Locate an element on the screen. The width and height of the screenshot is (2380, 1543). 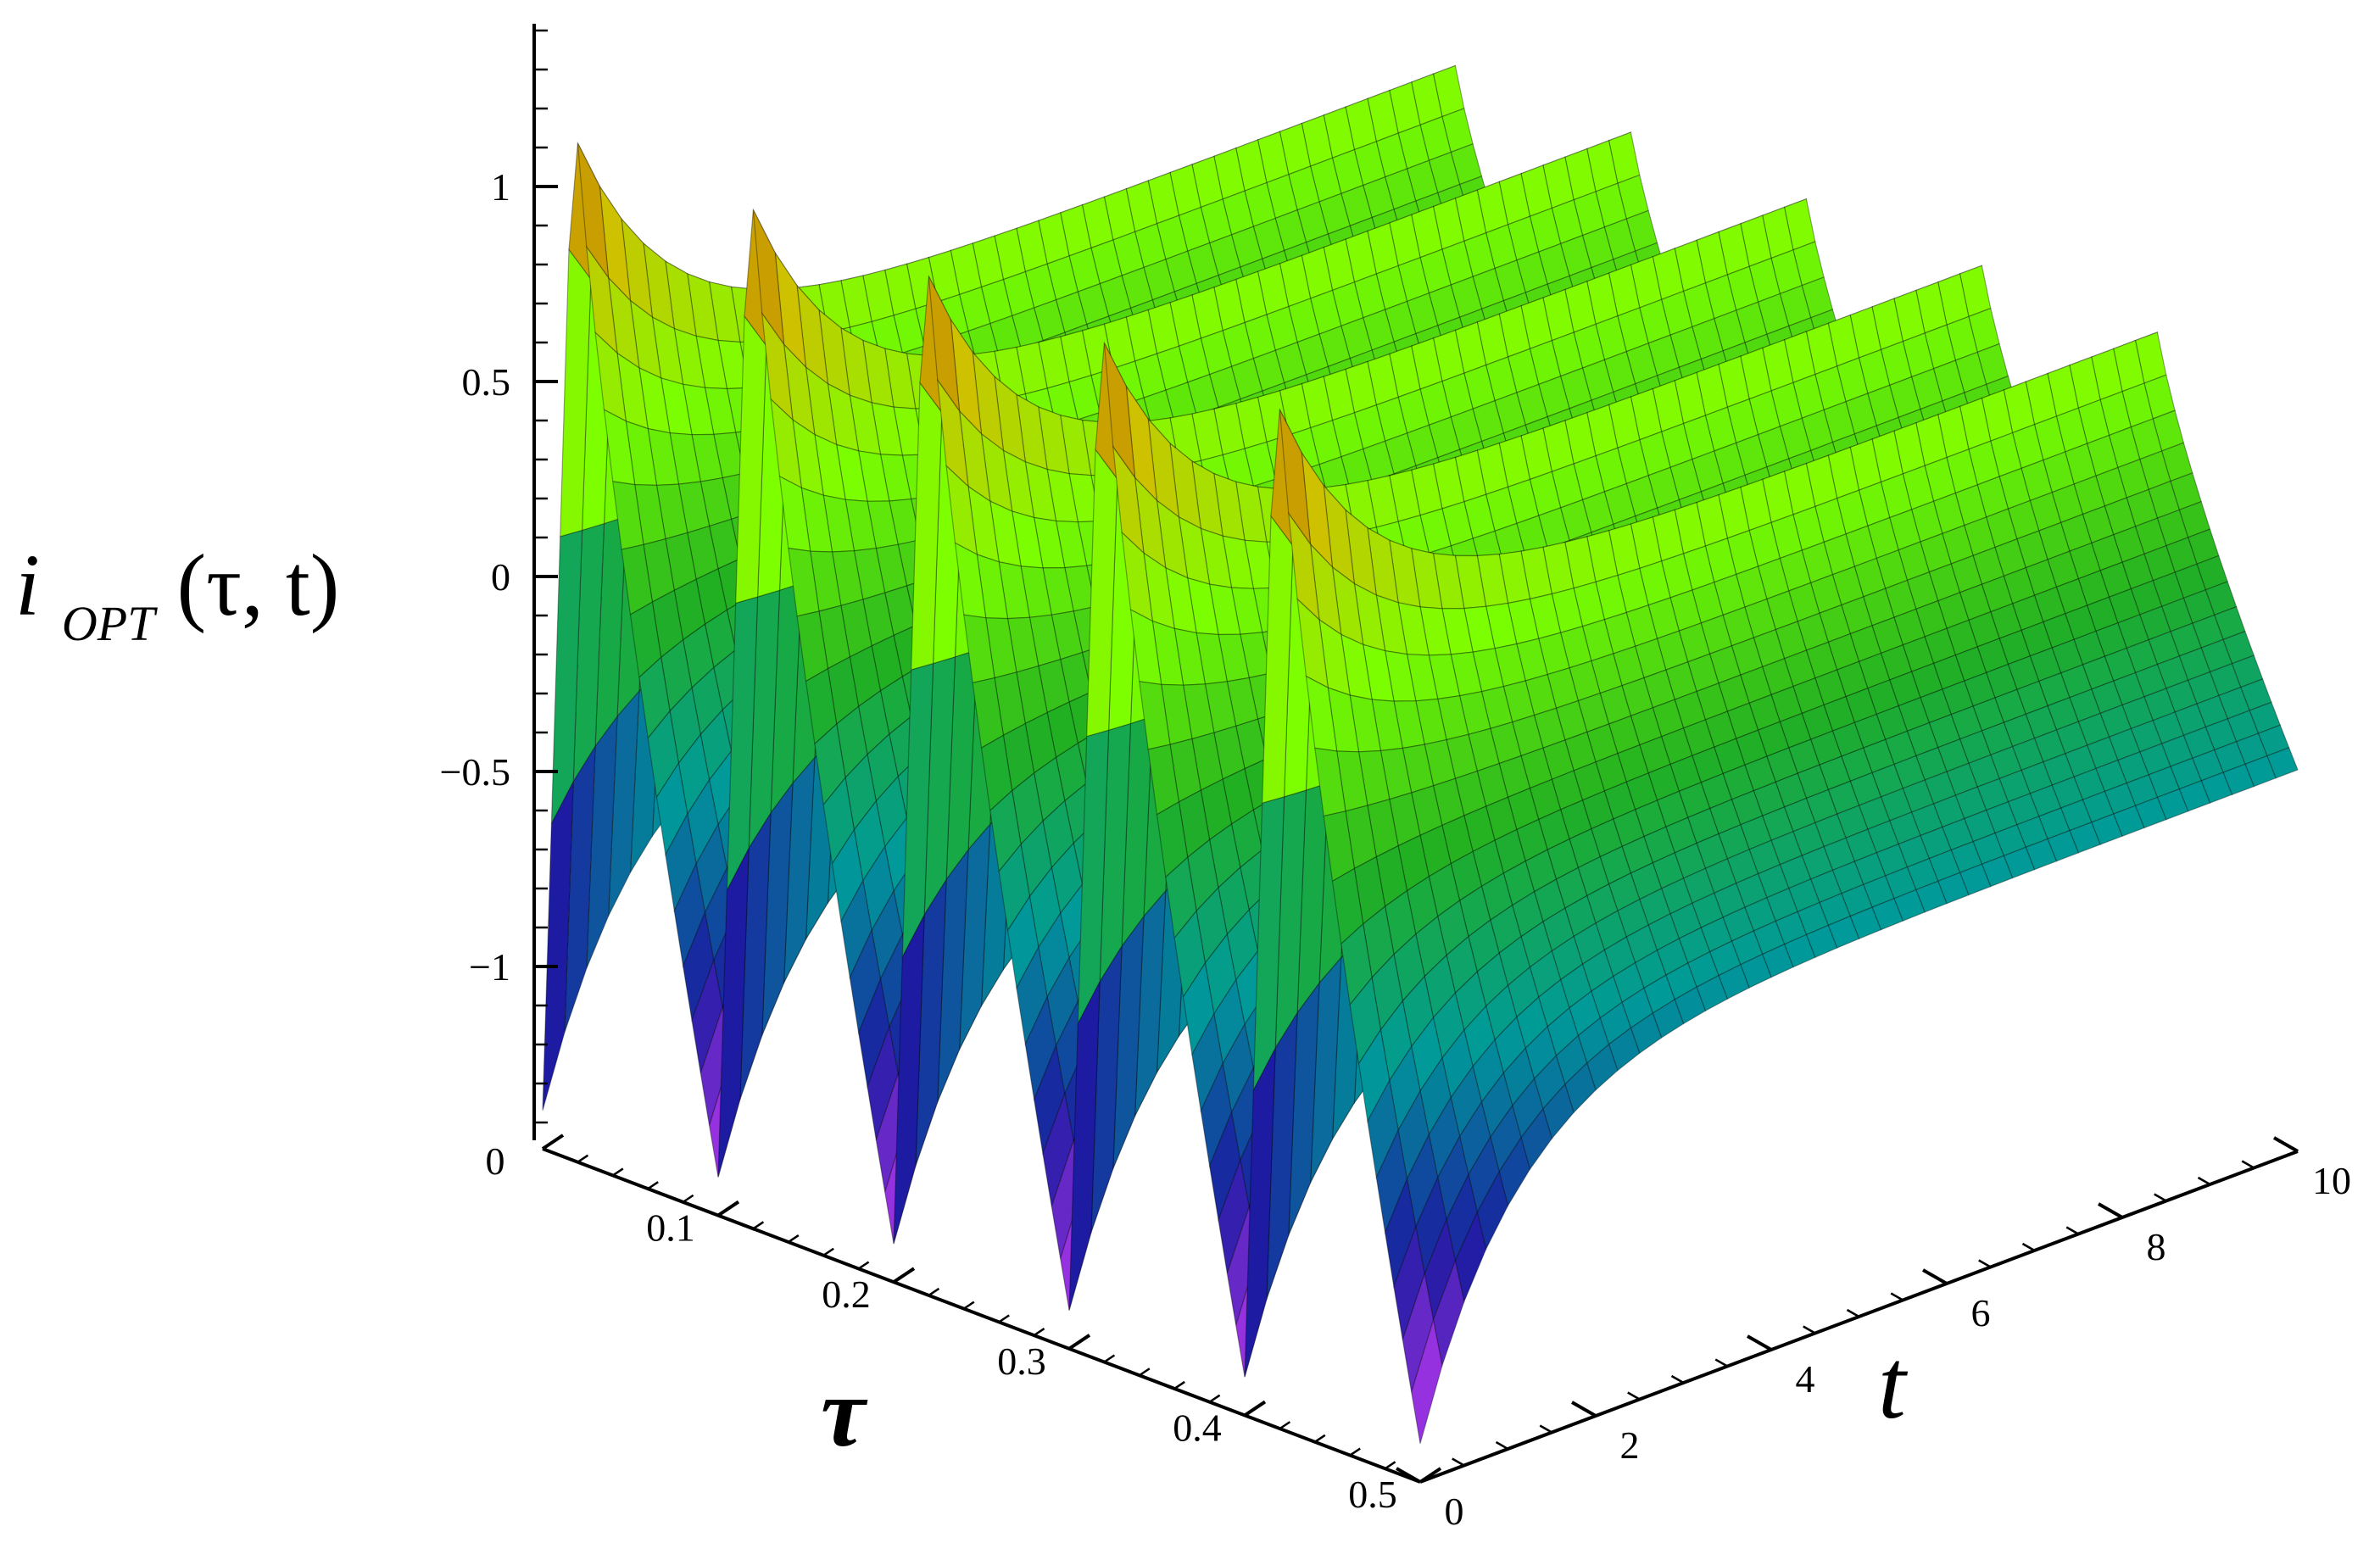
tau-axis-tick-label: 0.1 is located at coordinates (671, 1228).